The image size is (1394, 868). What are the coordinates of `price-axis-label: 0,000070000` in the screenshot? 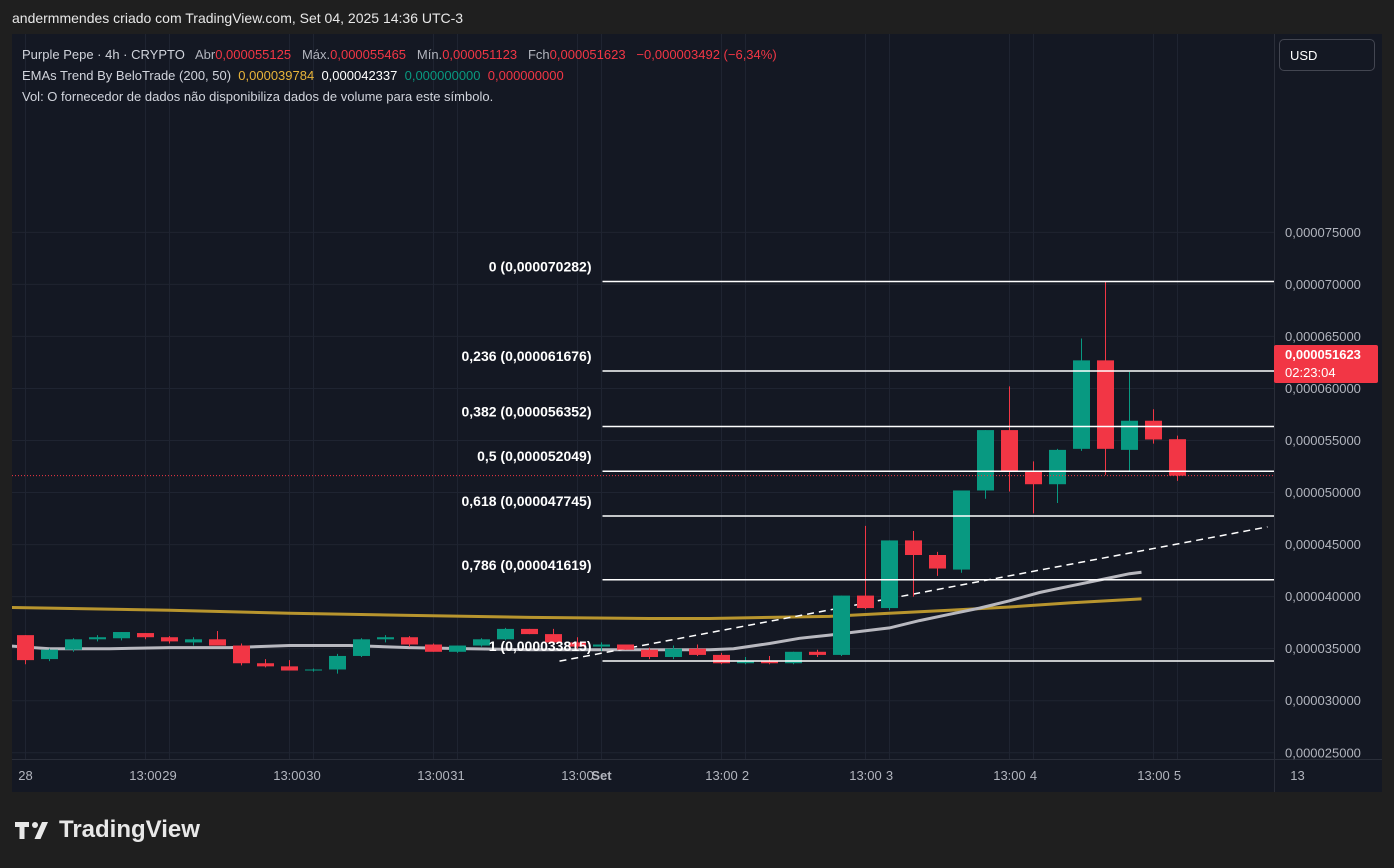 It's located at (1323, 284).